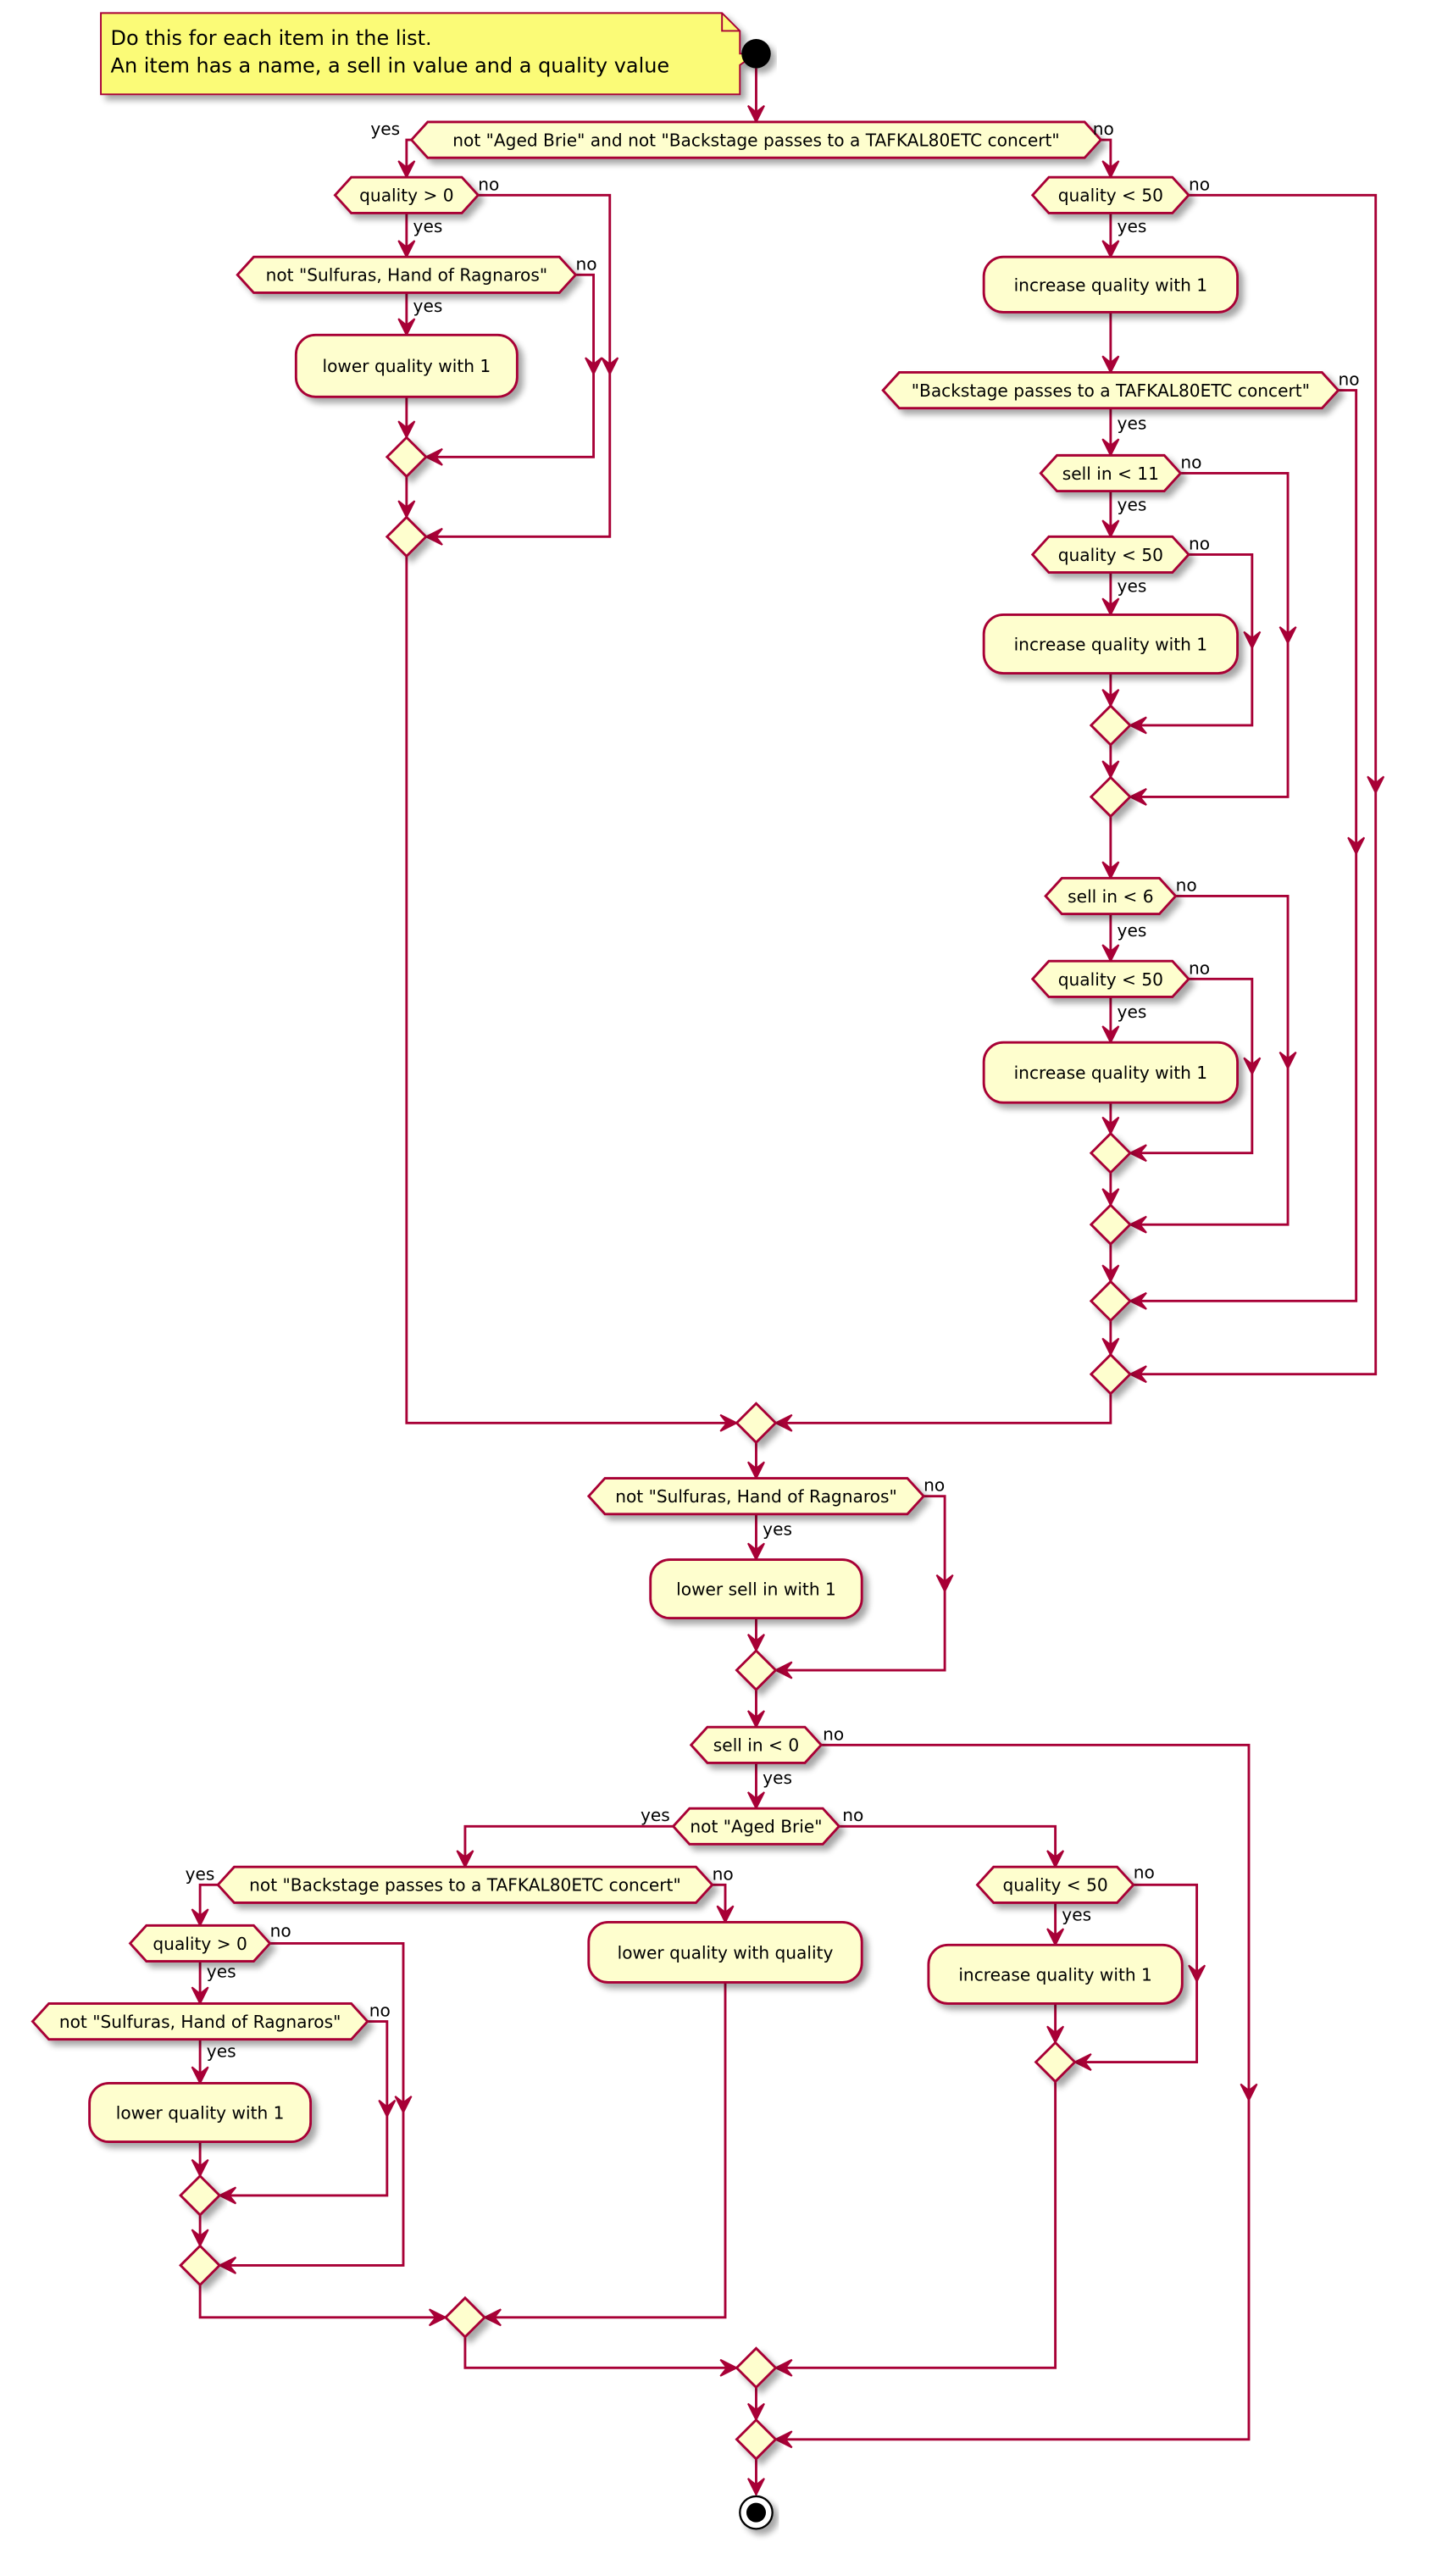 The height and width of the screenshot is (2576, 1431). Describe the element at coordinates (406, 196) in the screenshot. I see `decision-label: quality > 0` at that location.